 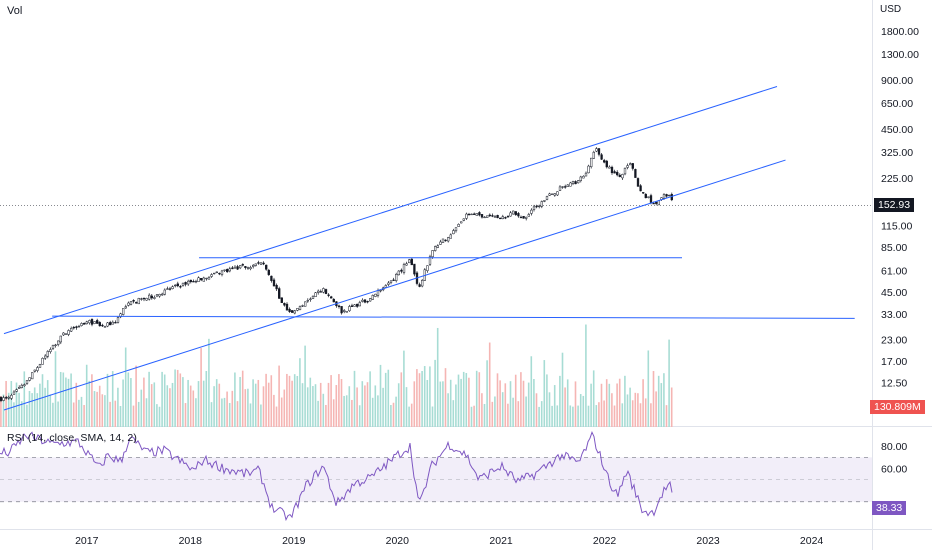 I want to click on volume-indicator-label: Vol, so click(x=15, y=11).